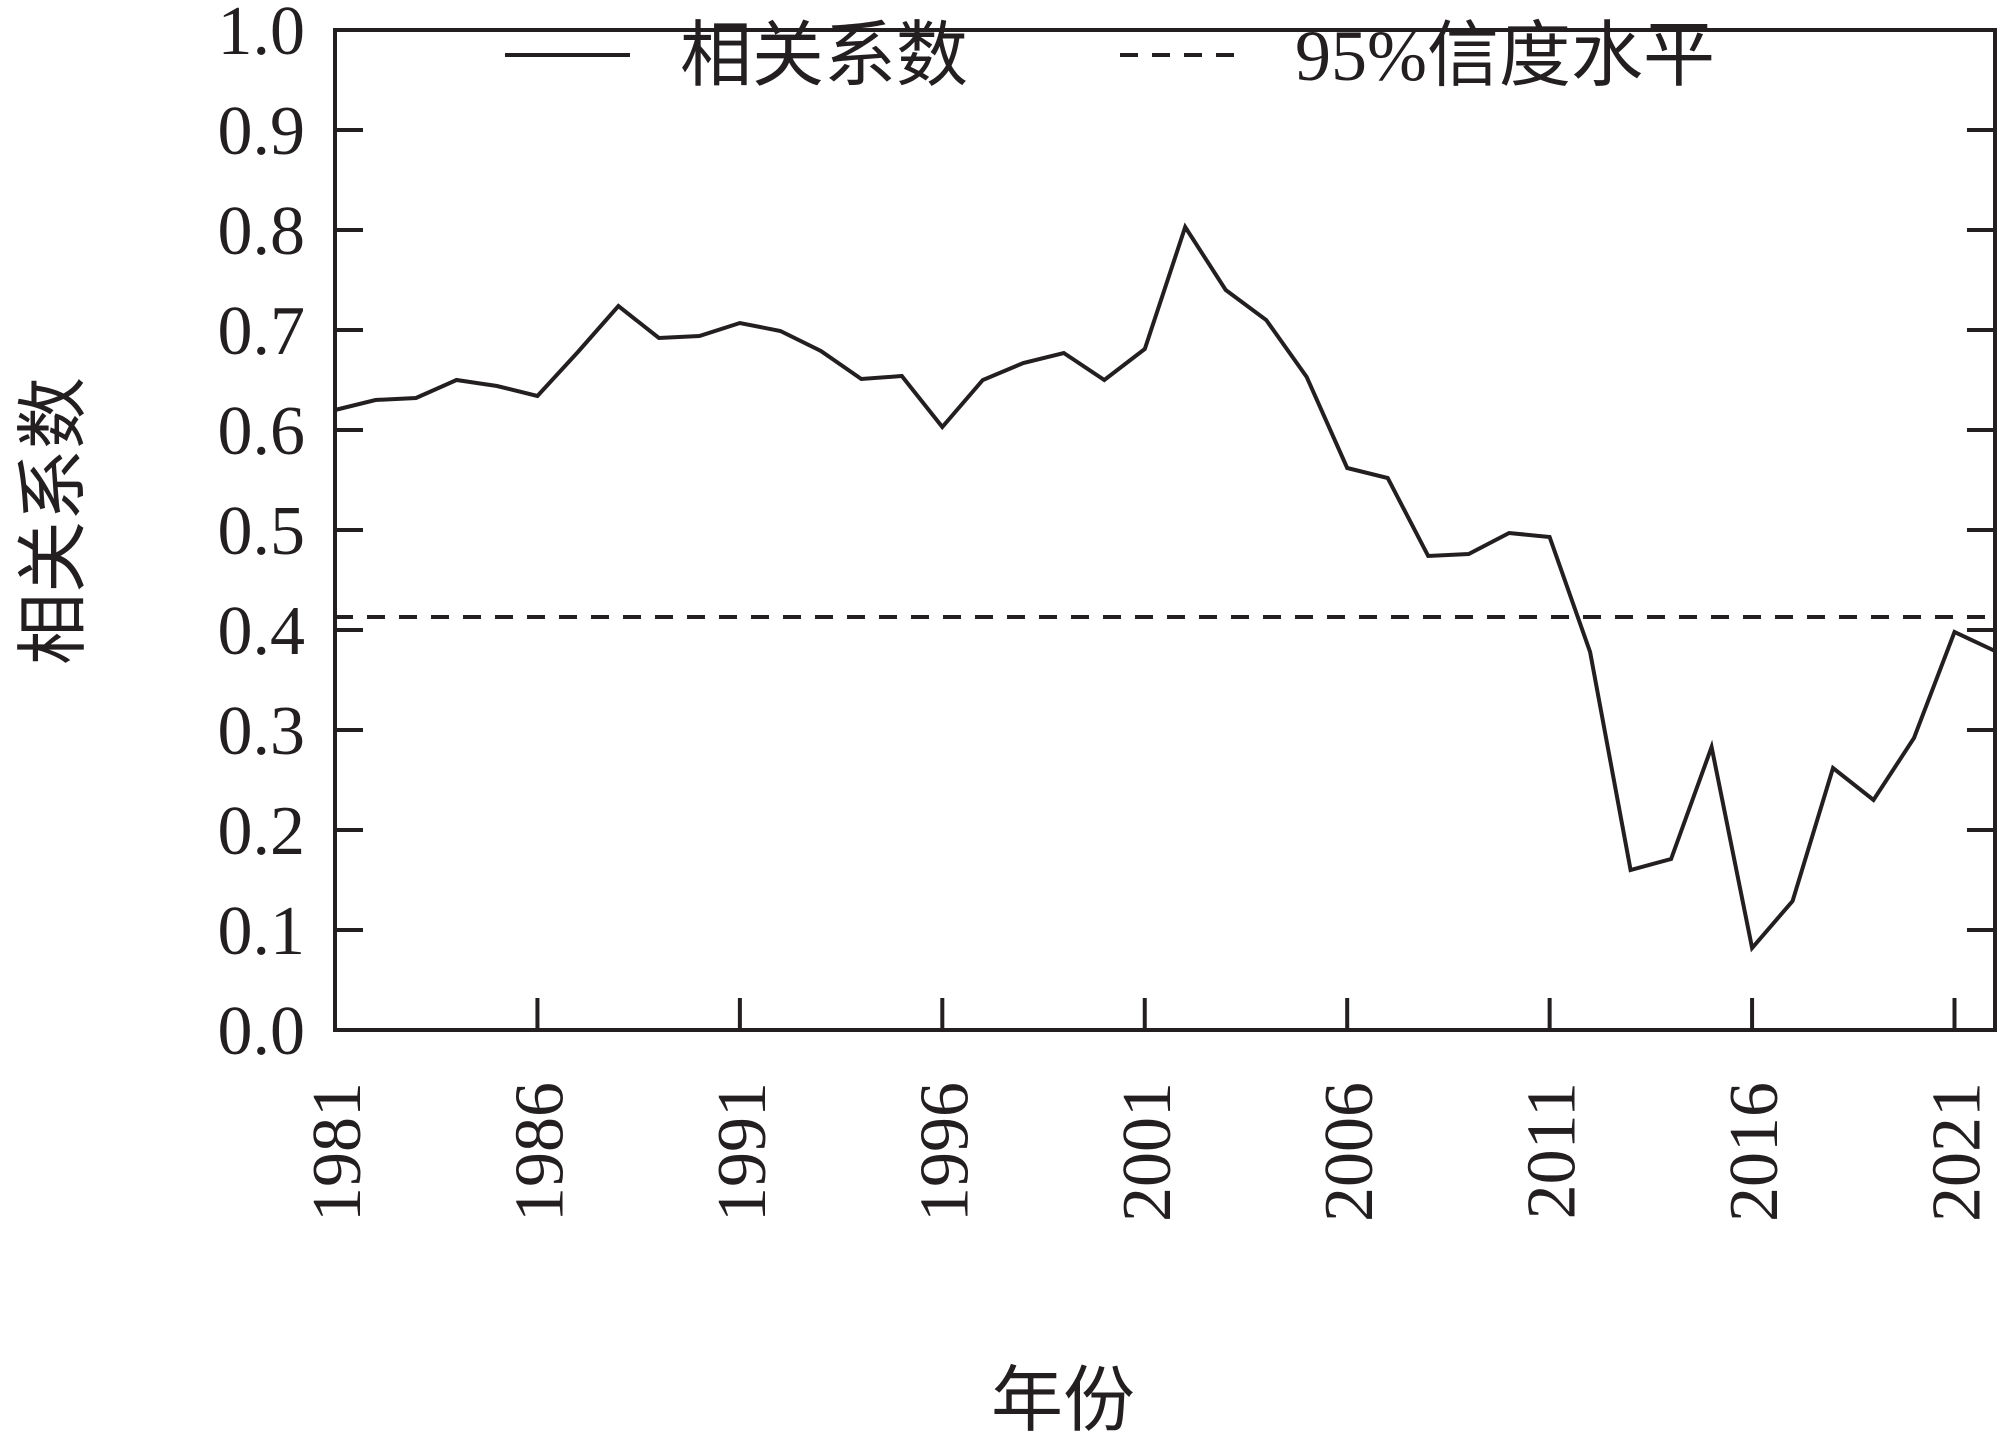 The width and height of the screenshot is (2000, 1439). Describe the element at coordinates (262, 731) in the screenshot. I see `y-tick-label: 0.3` at that location.